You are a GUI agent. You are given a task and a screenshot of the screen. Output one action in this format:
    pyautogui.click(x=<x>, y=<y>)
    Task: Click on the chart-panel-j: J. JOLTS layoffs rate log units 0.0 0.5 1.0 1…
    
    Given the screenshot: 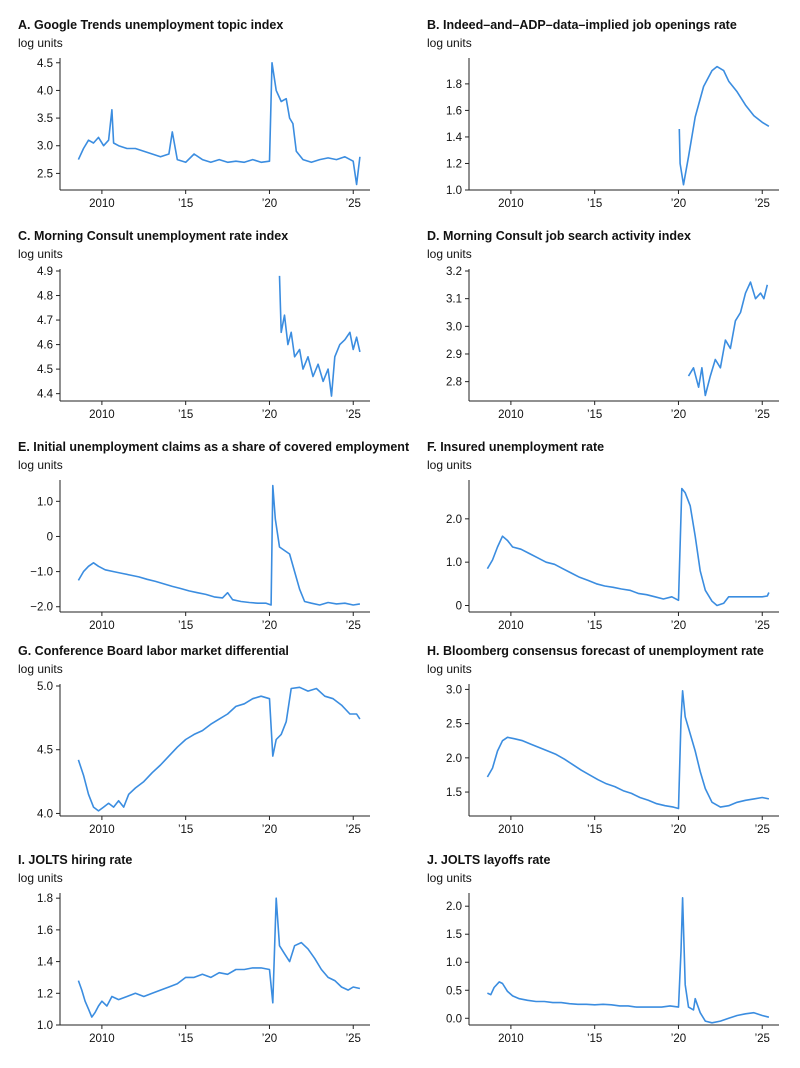 What is the action you would take?
    pyautogui.click(x=613, y=958)
    